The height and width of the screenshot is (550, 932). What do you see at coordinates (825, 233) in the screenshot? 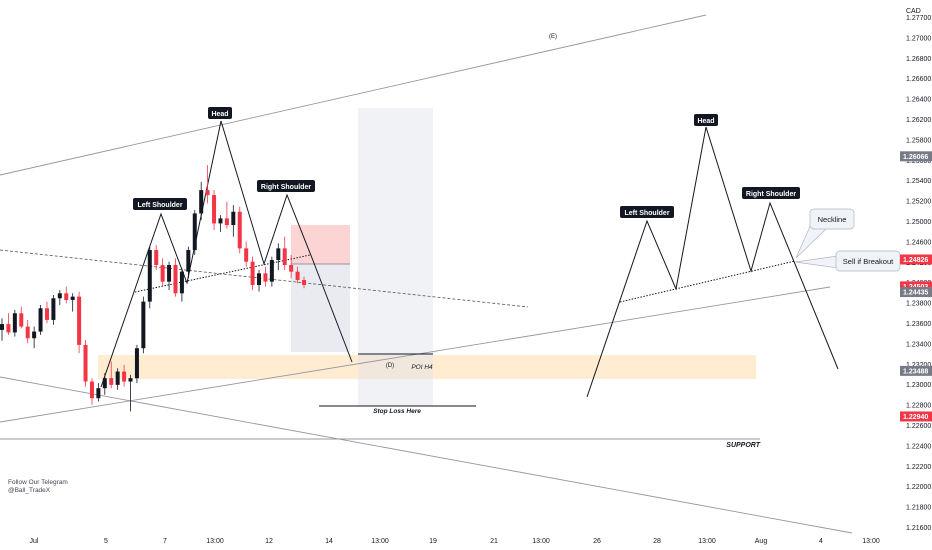
I see `neckline-callout: Neckline` at bounding box center [825, 233].